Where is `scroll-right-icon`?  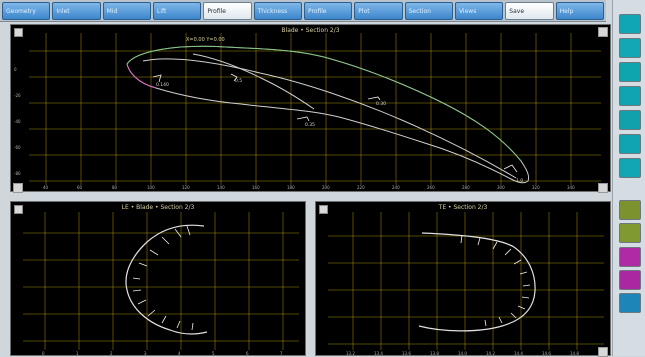 scroll-right-icon is located at coordinates (603, 188).